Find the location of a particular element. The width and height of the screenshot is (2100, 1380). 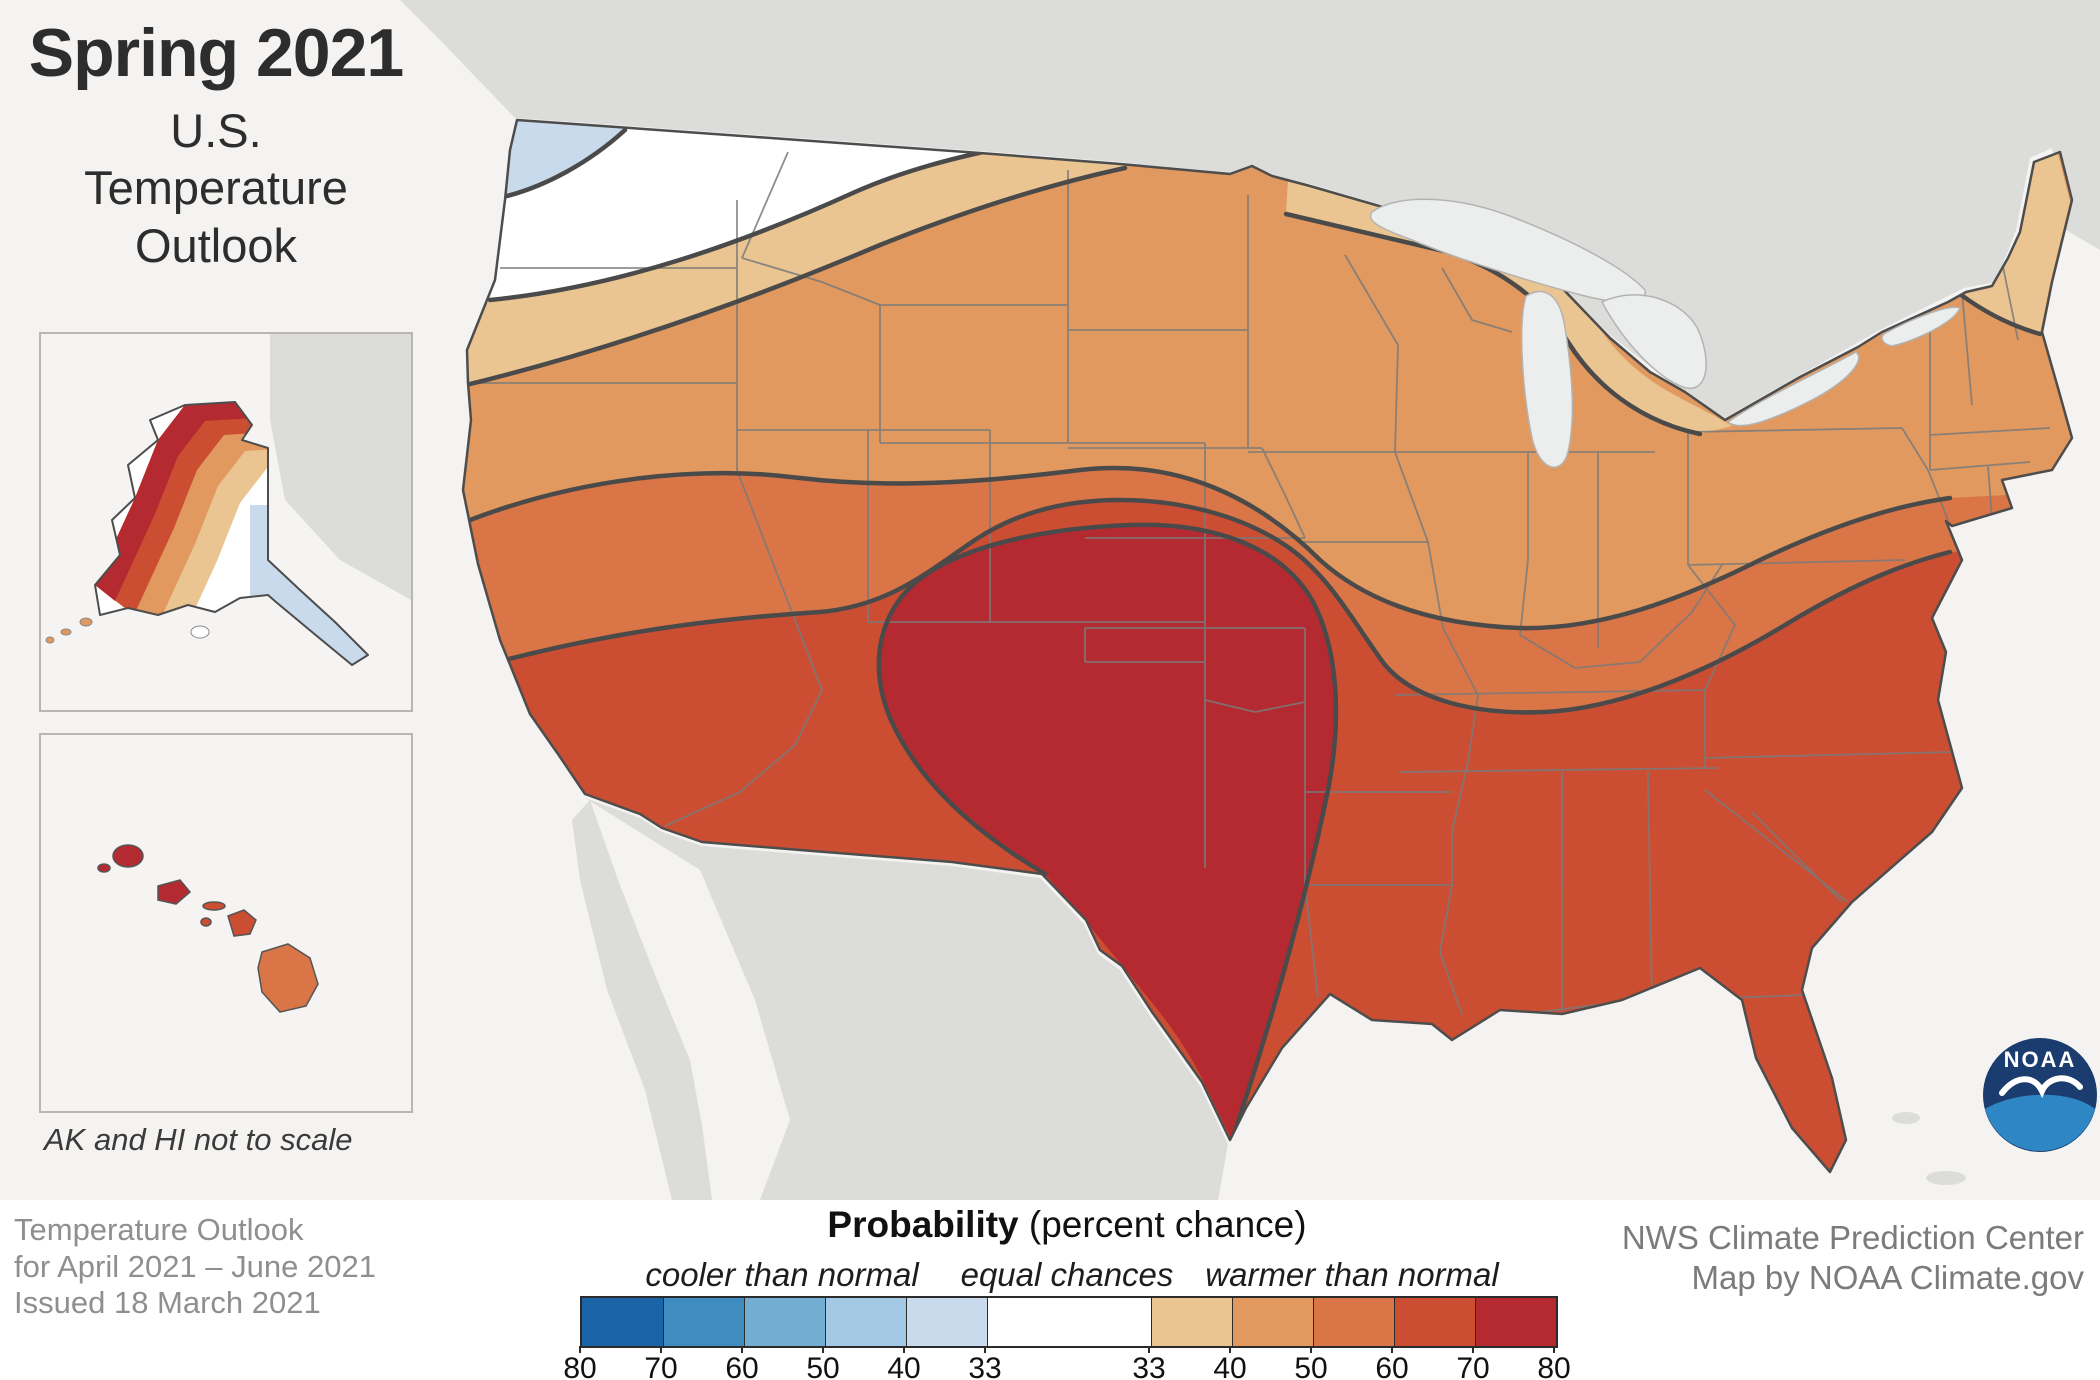

legend-tick-label-11: 80 is located at coordinates (1554, 1366).